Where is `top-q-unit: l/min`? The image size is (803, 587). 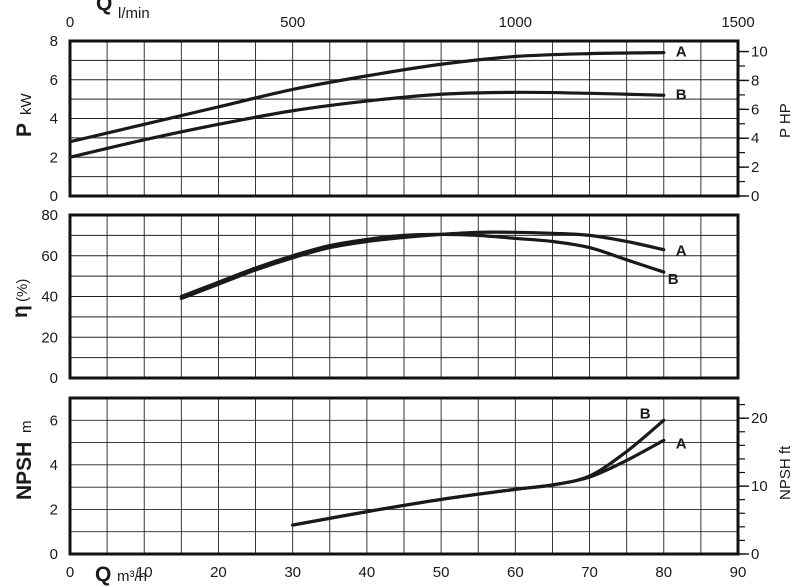 top-q-unit: l/min is located at coordinates (134, 13).